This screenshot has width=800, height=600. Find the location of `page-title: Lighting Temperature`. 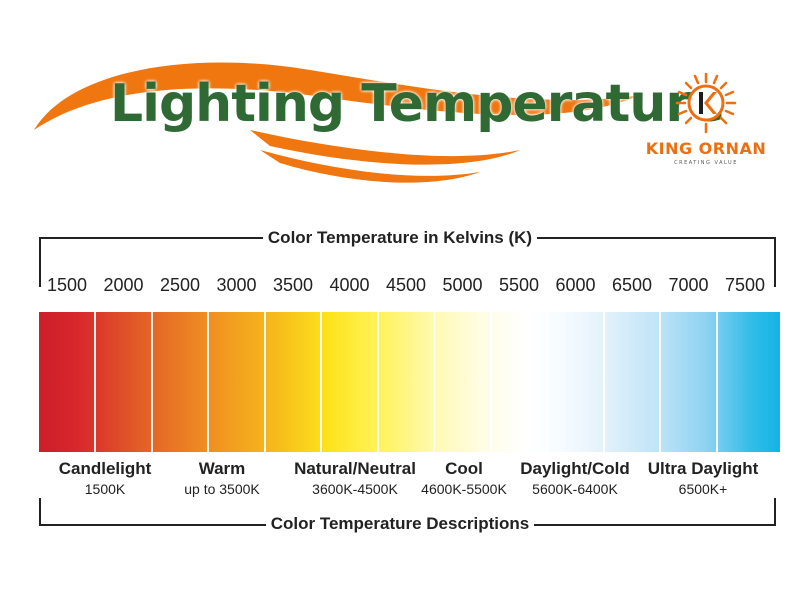

page-title: Lighting Temperature is located at coordinates (417, 104).